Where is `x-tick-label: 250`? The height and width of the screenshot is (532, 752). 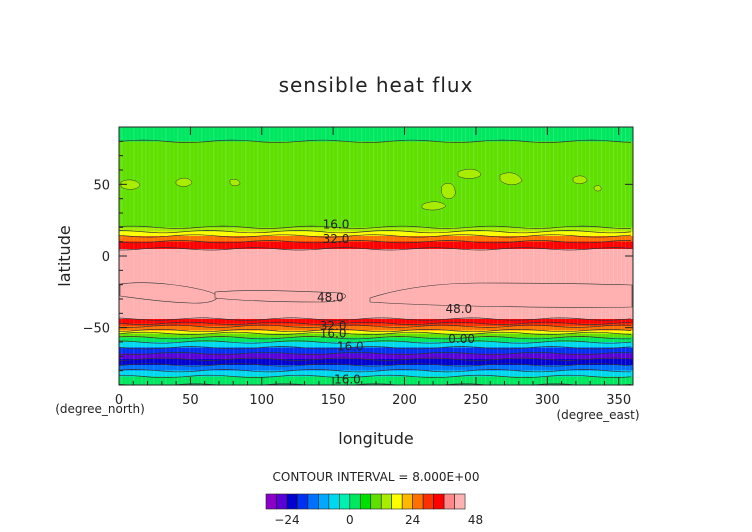 x-tick-label: 250 is located at coordinates (476, 400).